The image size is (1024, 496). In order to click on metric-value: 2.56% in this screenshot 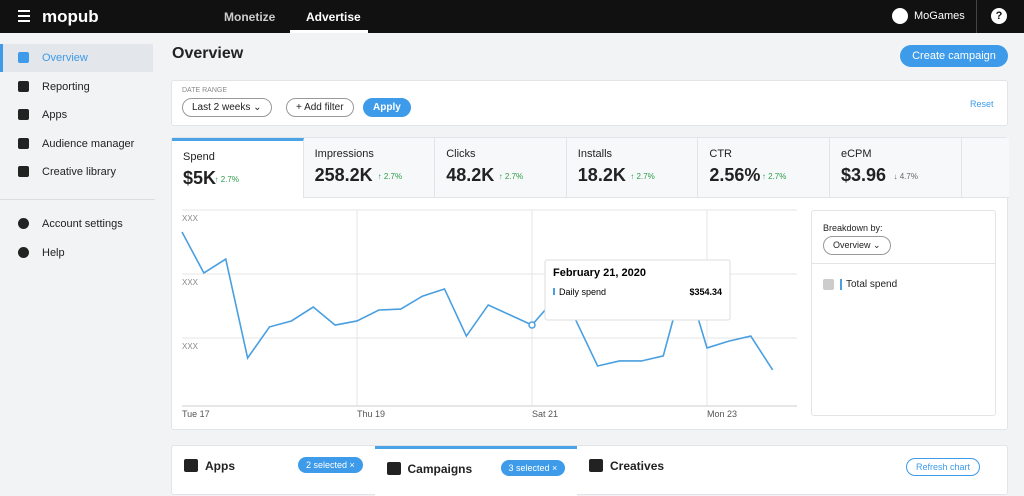, I will do `click(735, 175)`.